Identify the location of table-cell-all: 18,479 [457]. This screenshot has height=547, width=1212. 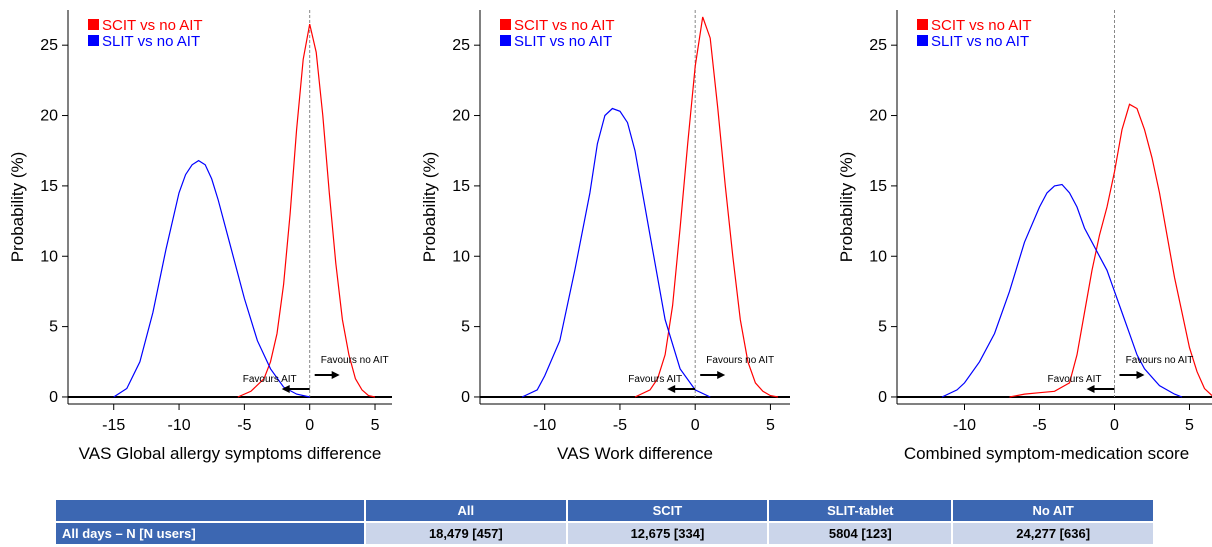
(466, 532).